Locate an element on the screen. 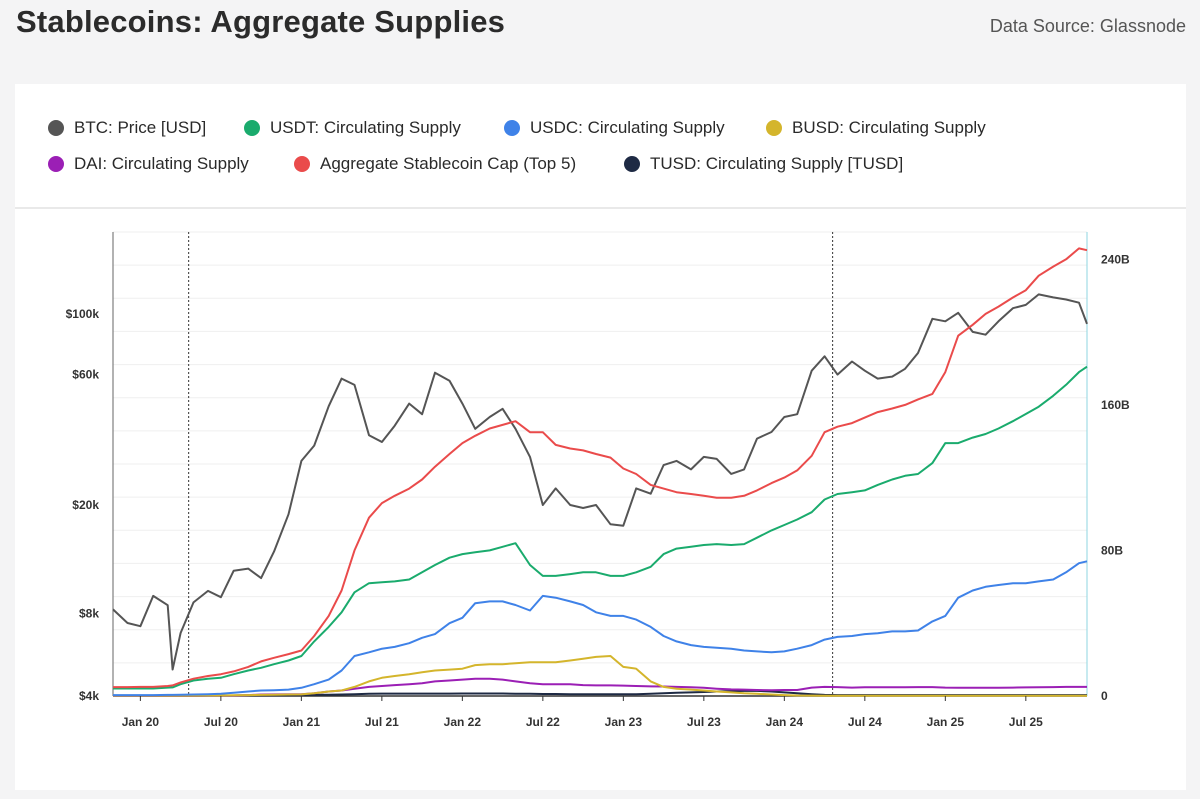 The height and width of the screenshot is (799, 1200). legend-label-usdc: USDC: Circulating Supply is located at coordinates (627, 127).